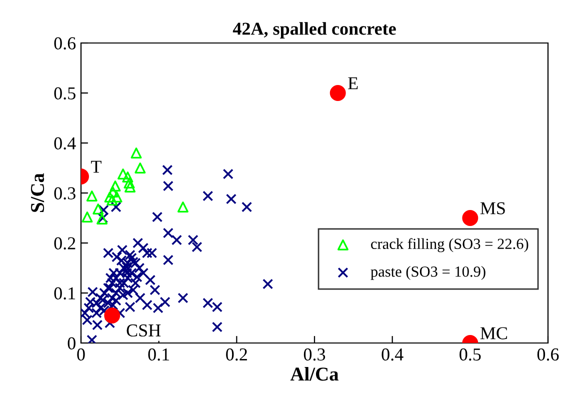 The image size is (563, 407). What do you see at coordinates (314, 30) in the screenshot?
I see `chart-title: 42A, spalled concrete` at bounding box center [314, 30].